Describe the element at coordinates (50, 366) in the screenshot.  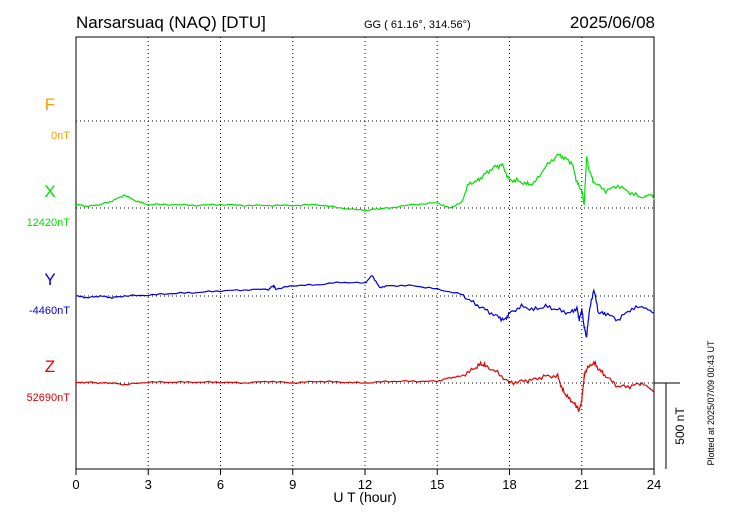
I see `channel-name: Z` at that location.